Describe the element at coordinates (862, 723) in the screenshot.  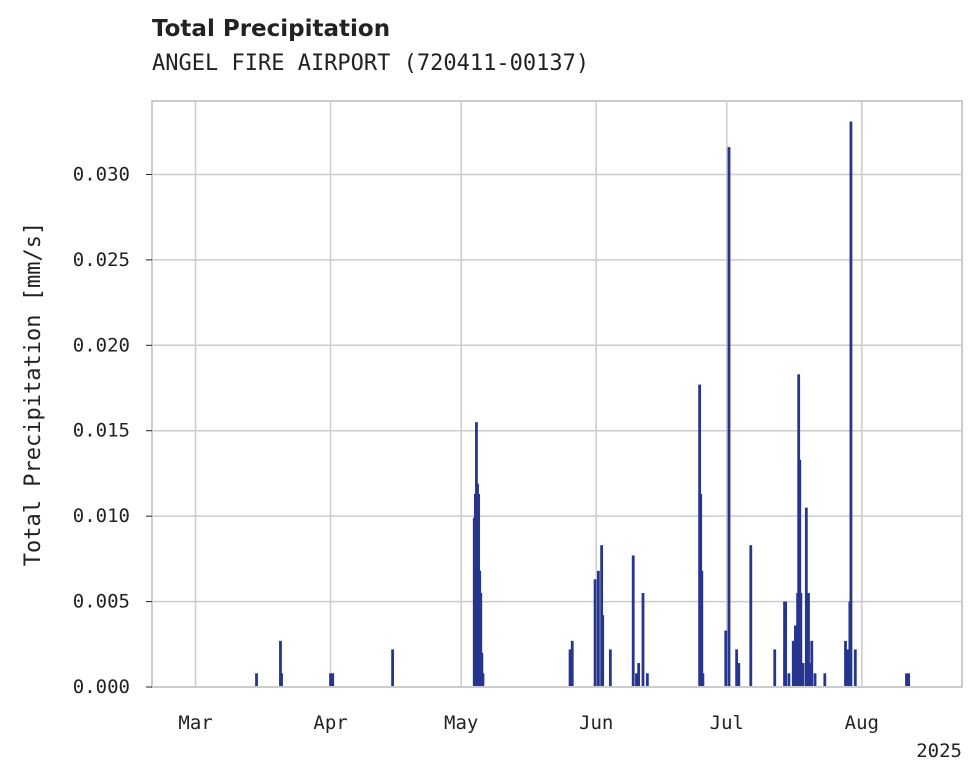
I see `x-tick-label: Aug` at that location.